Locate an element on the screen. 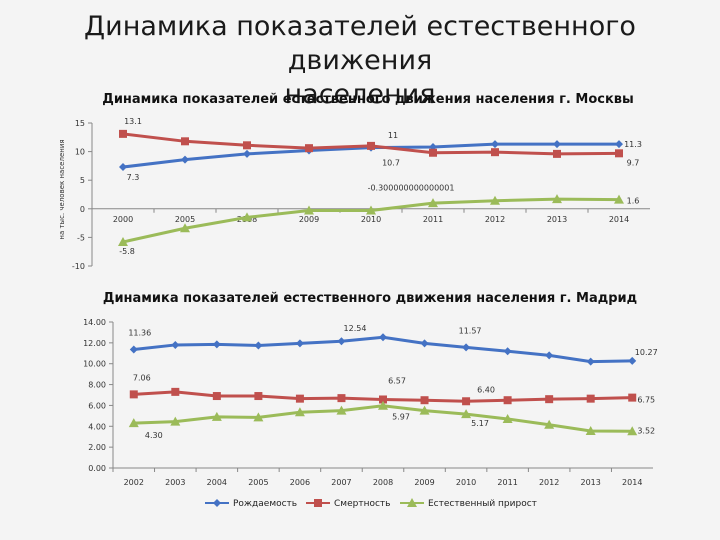  legend-growth-marker is located at coordinates (412, 502).